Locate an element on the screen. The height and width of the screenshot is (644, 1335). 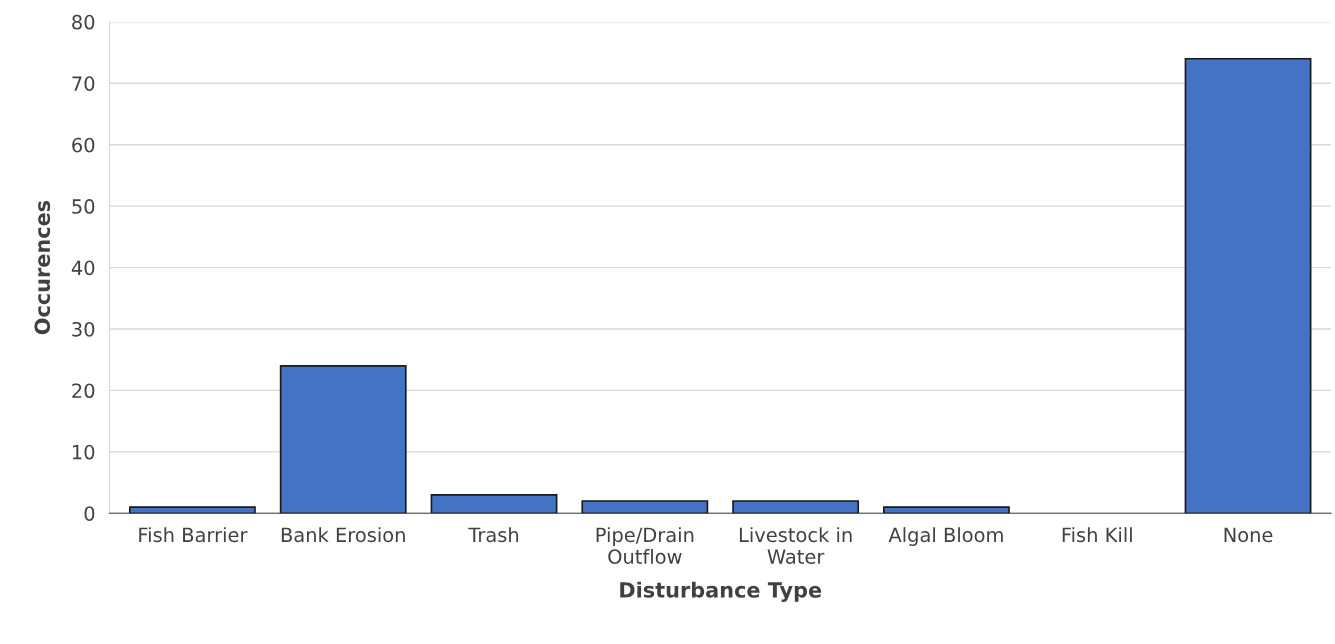
y-tick-label: 60 is located at coordinates (83, 145).